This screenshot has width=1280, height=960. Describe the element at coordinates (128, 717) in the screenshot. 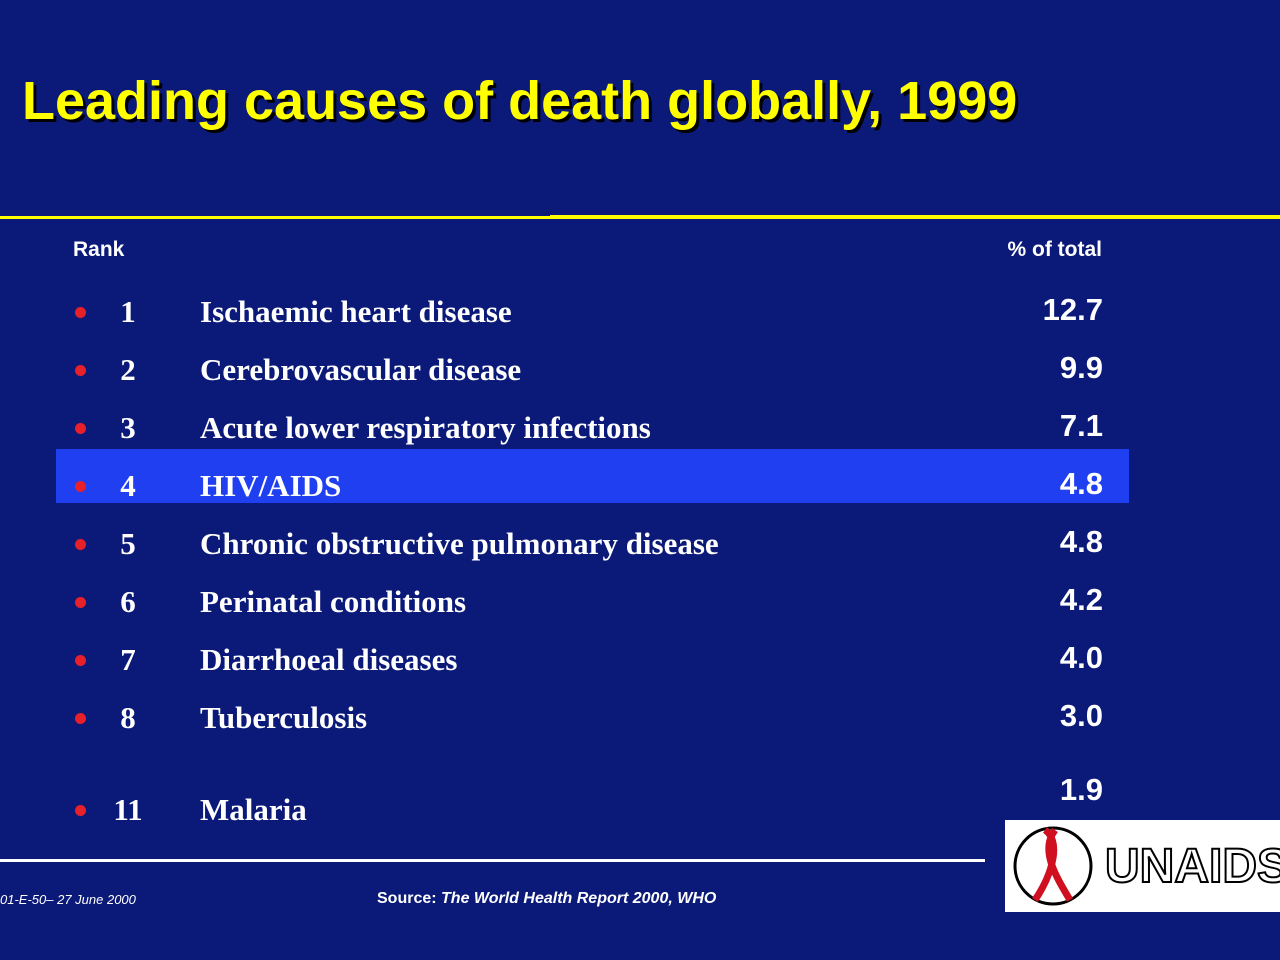

I see `rank: 8` at that location.